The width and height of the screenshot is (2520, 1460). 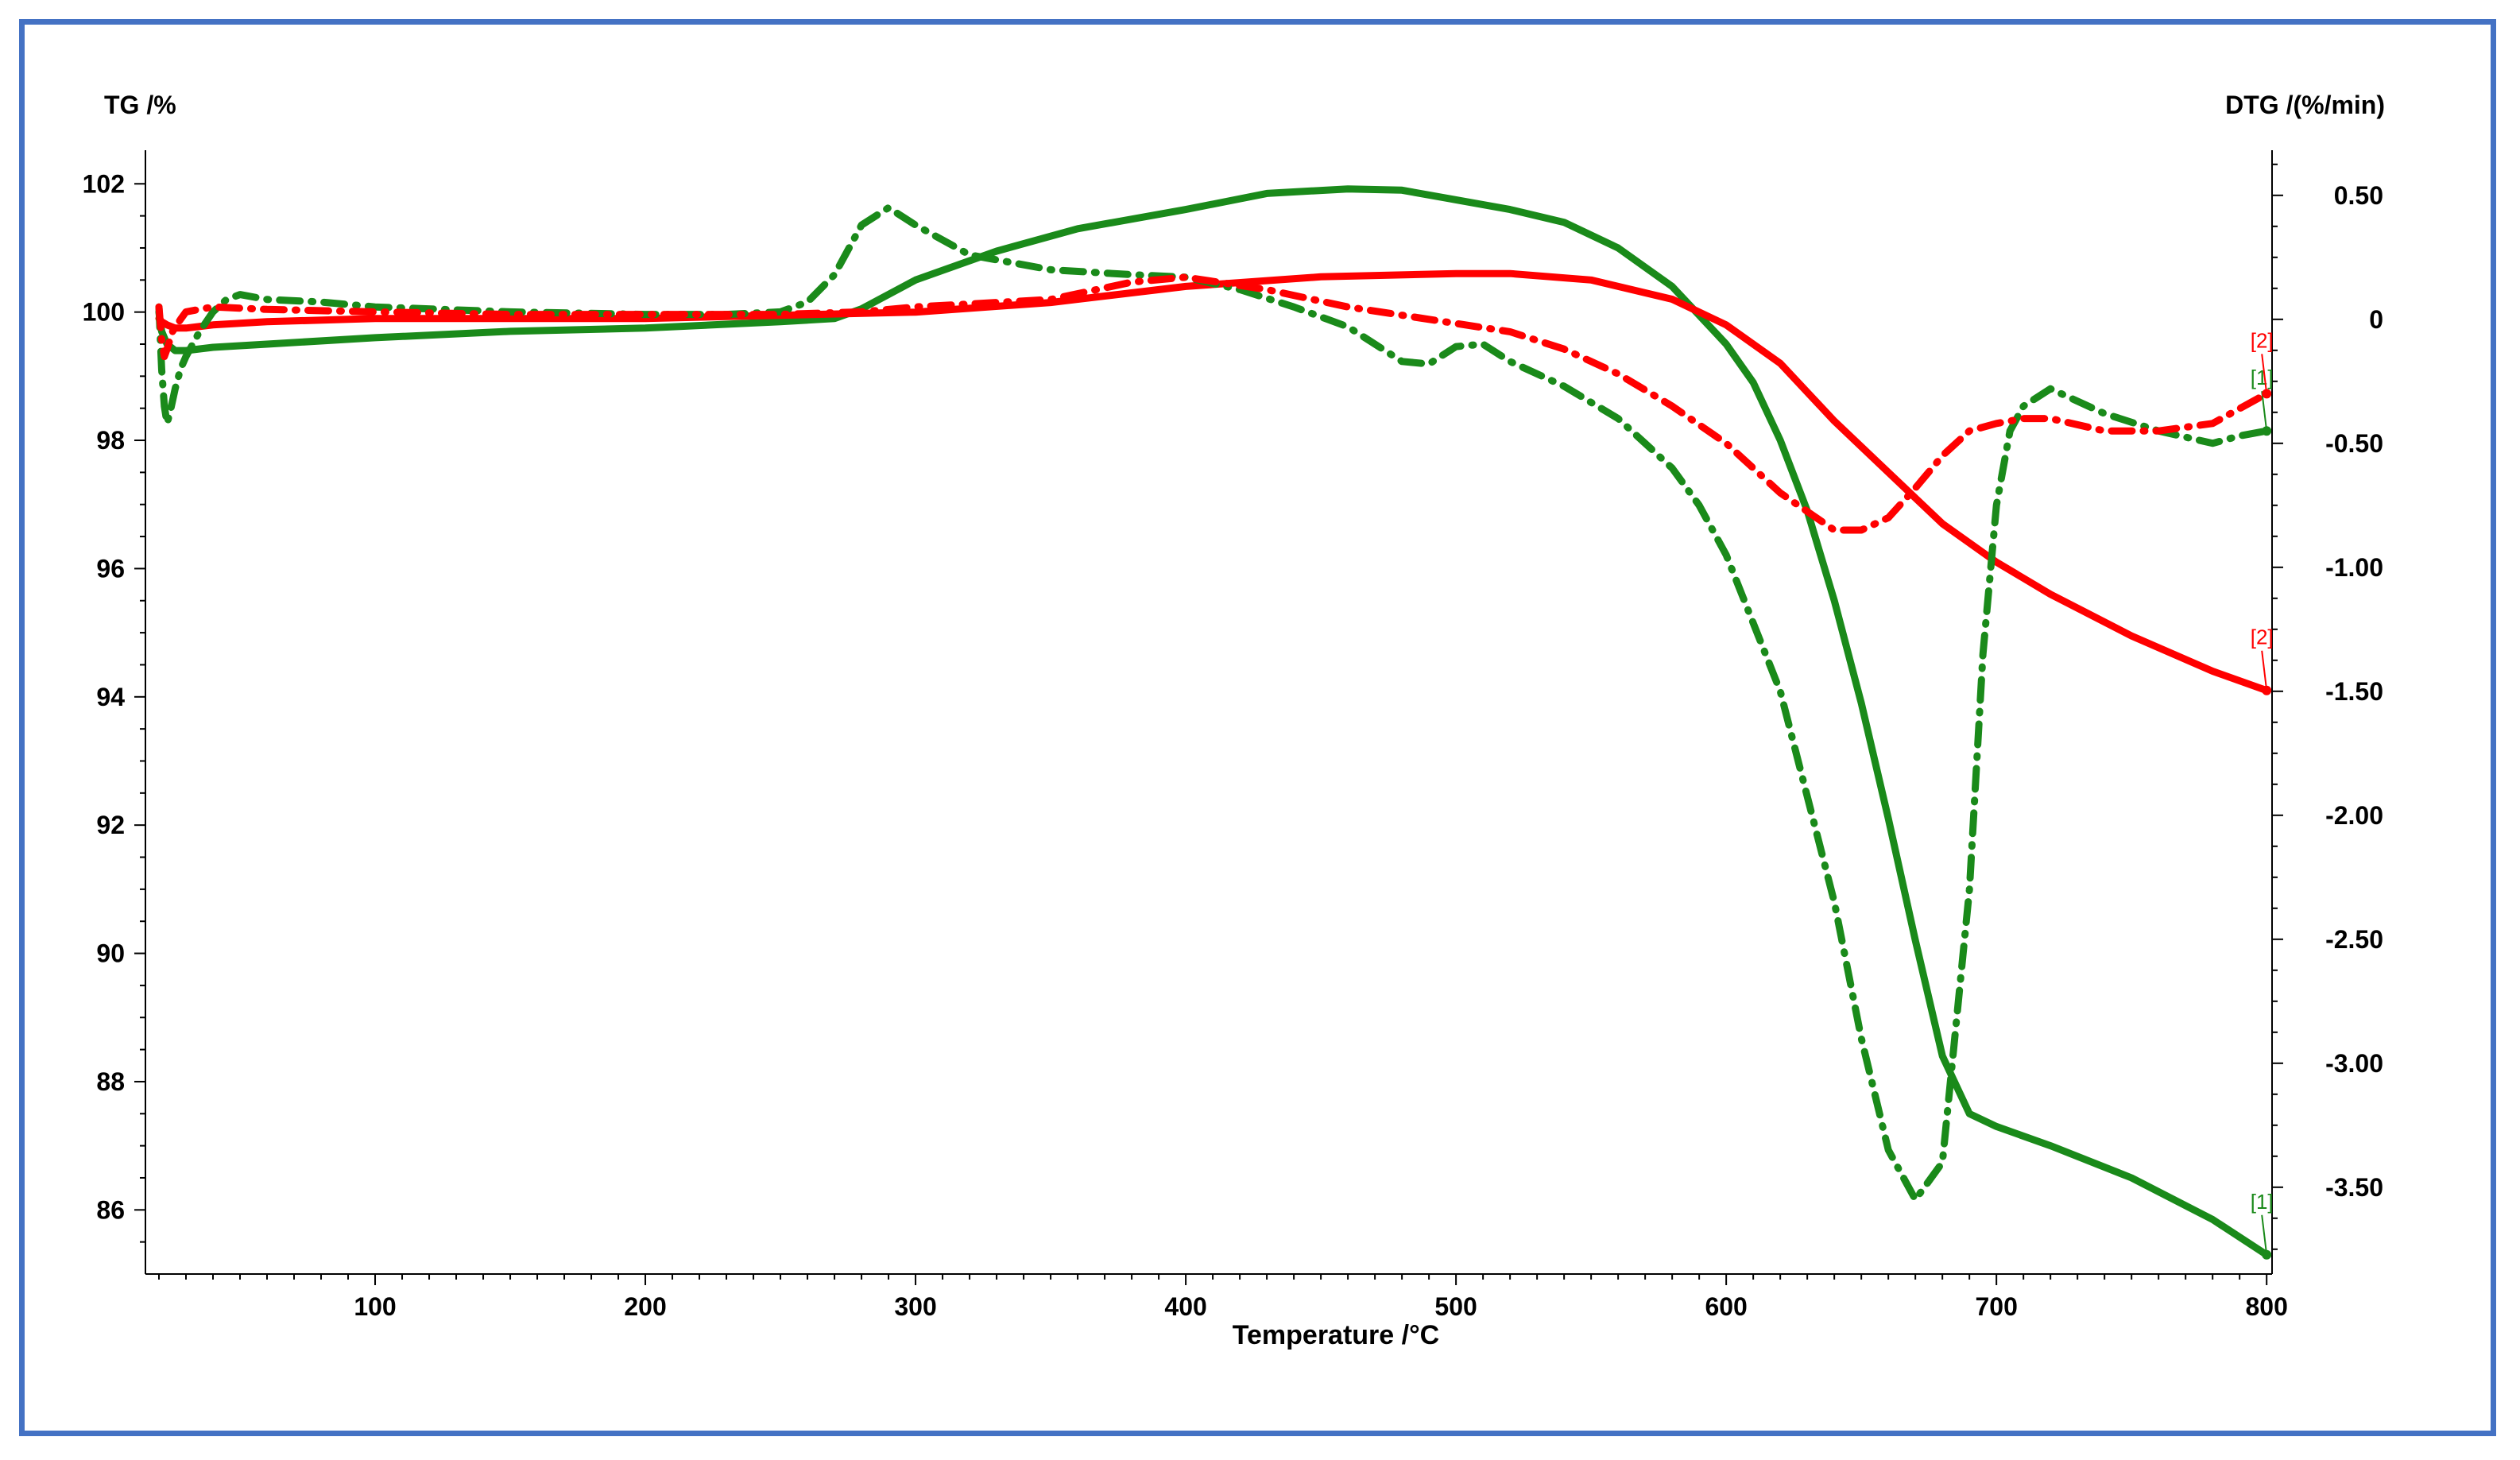 I want to click on y-left-tick-label: 94, so click(x=110, y=697).